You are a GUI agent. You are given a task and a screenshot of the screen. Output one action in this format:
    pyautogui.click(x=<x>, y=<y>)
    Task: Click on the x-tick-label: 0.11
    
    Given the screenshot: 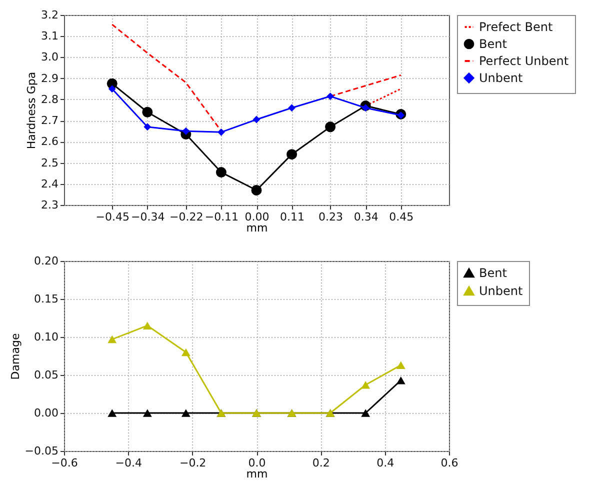 What is the action you would take?
    pyautogui.click(x=292, y=217)
    